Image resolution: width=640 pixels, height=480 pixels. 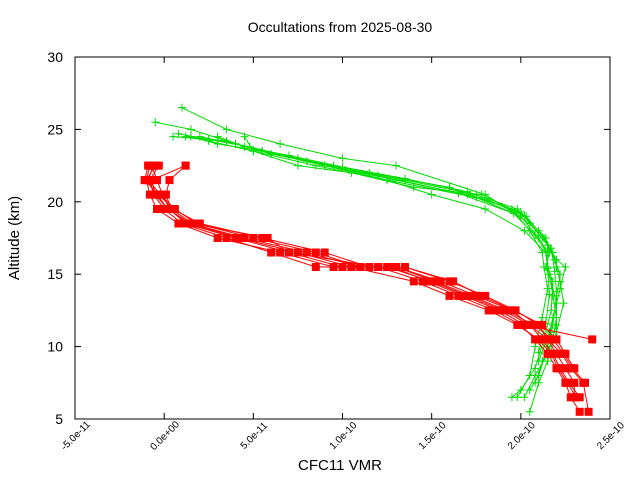 What do you see at coordinates (340, 27) in the screenshot?
I see `chart-title: Occultations from 2025-08-30` at bounding box center [340, 27].